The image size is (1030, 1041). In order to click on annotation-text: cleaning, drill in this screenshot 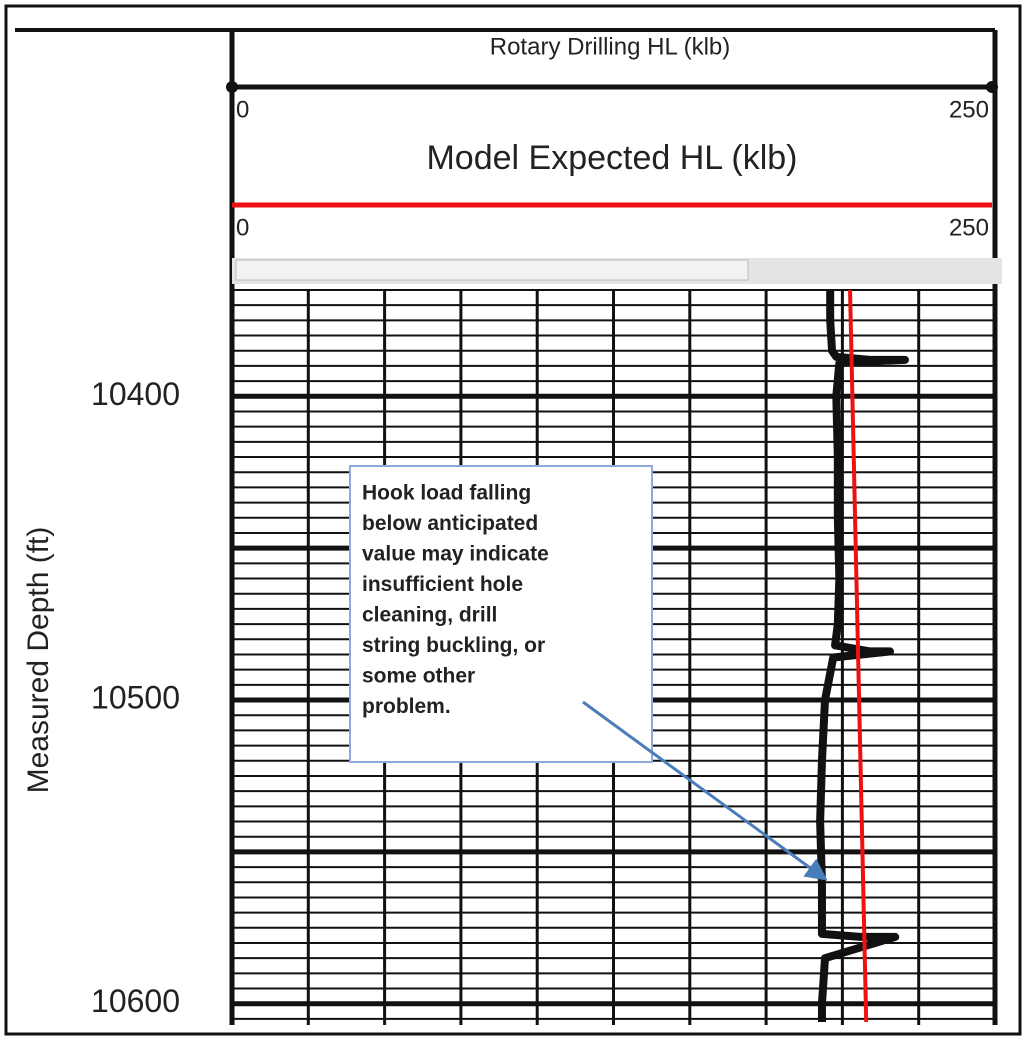, I will do `click(429, 615)`.